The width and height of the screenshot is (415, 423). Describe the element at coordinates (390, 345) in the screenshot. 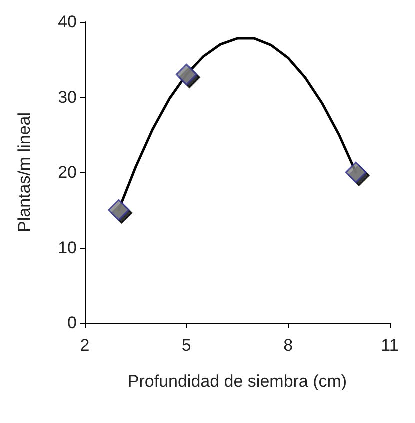

I see `x-tick-label: 11` at that location.